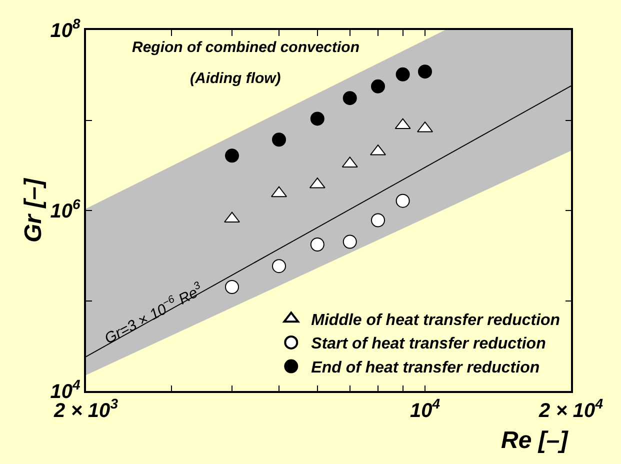  Describe the element at coordinates (571, 408) in the screenshot. I see `x-tick-label: 2 × 10$^{4}$` at that location.